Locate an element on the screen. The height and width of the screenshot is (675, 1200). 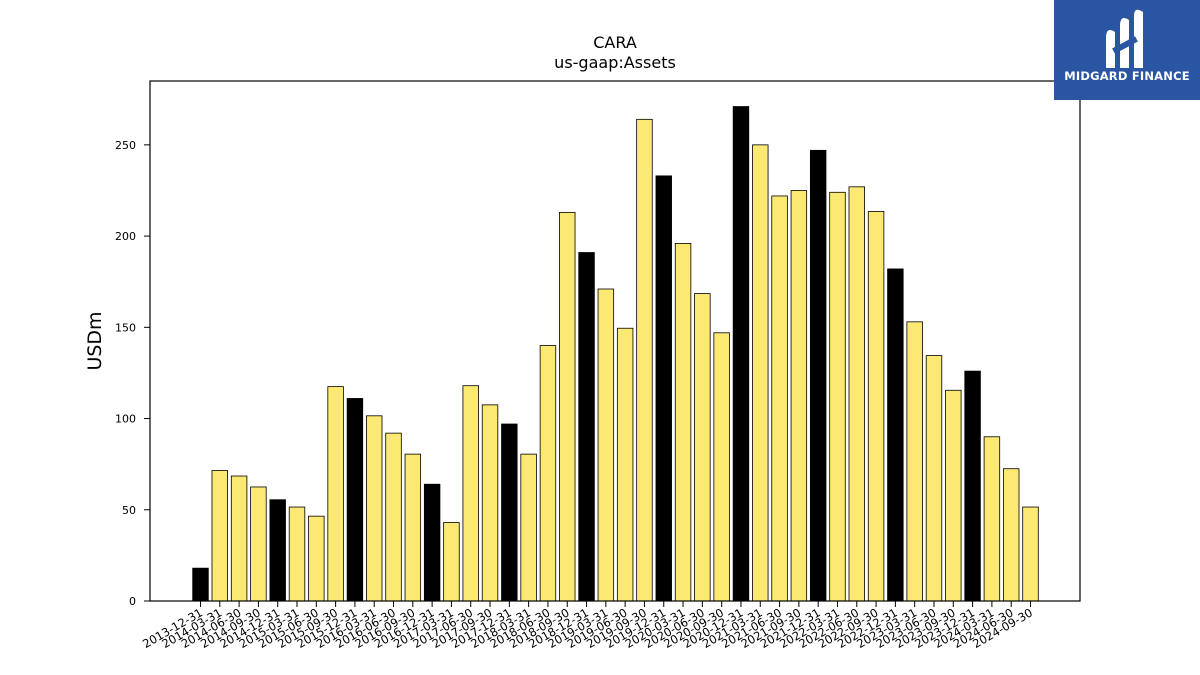
y-tick-label: 50 is located at coordinates (129, 510).